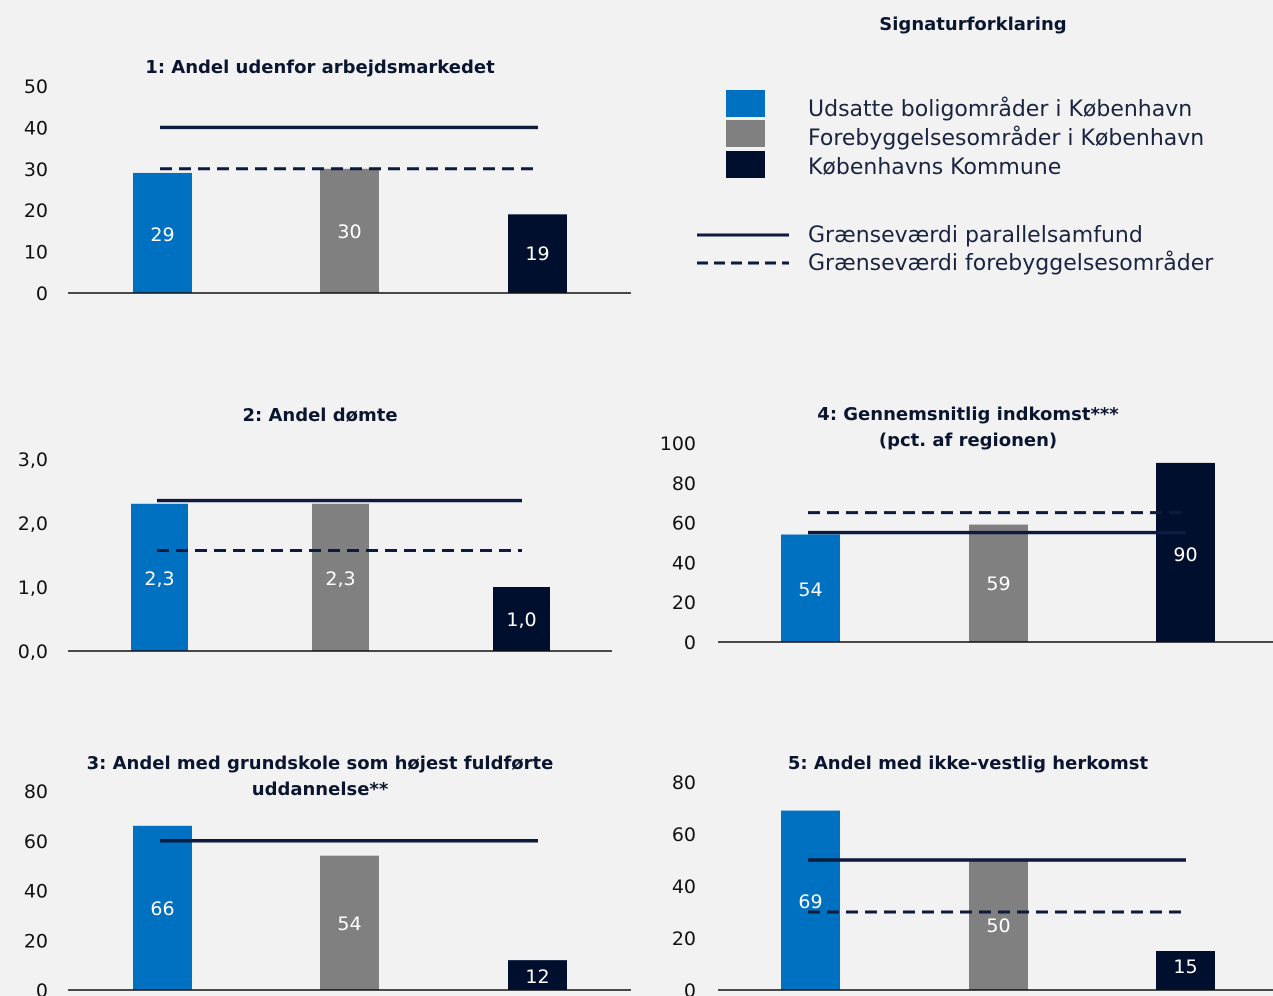  I want to click on legend-label: Udsatte boligområder i København, so click(1000, 109).